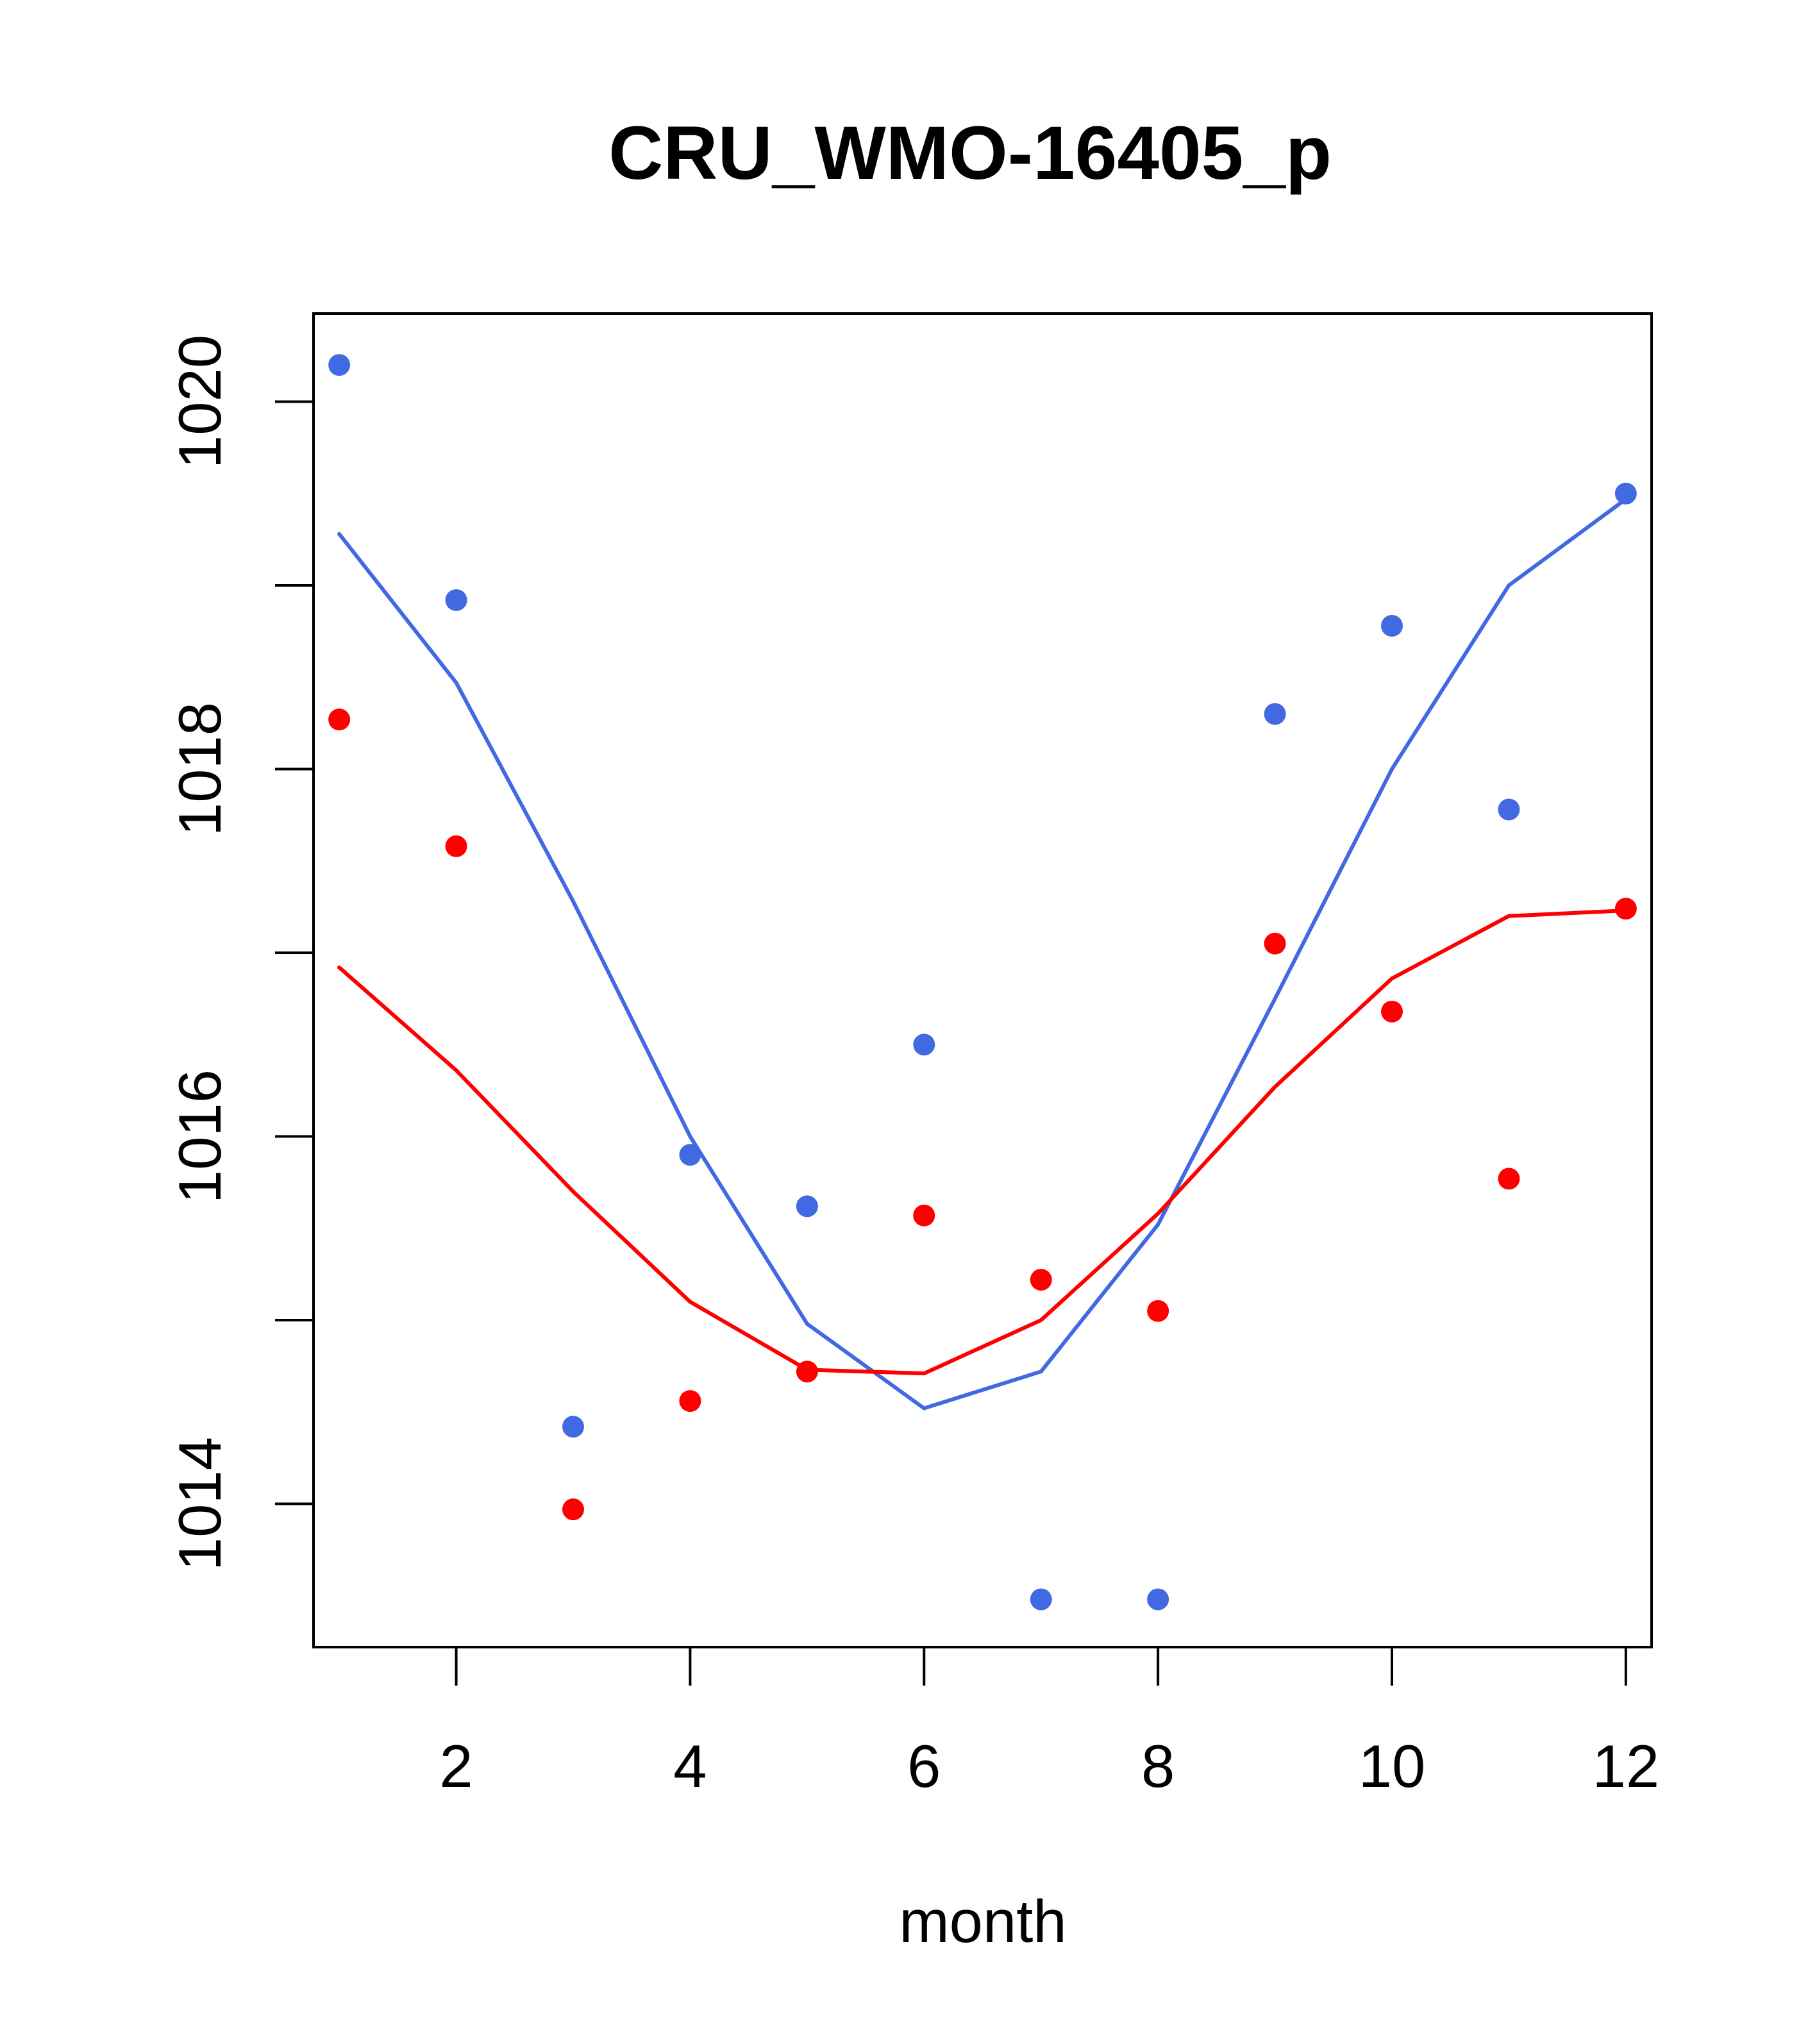  Describe the element at coordinates (200, 1504) in the screenshot. I see `y-tick-label: 1014` at that location.